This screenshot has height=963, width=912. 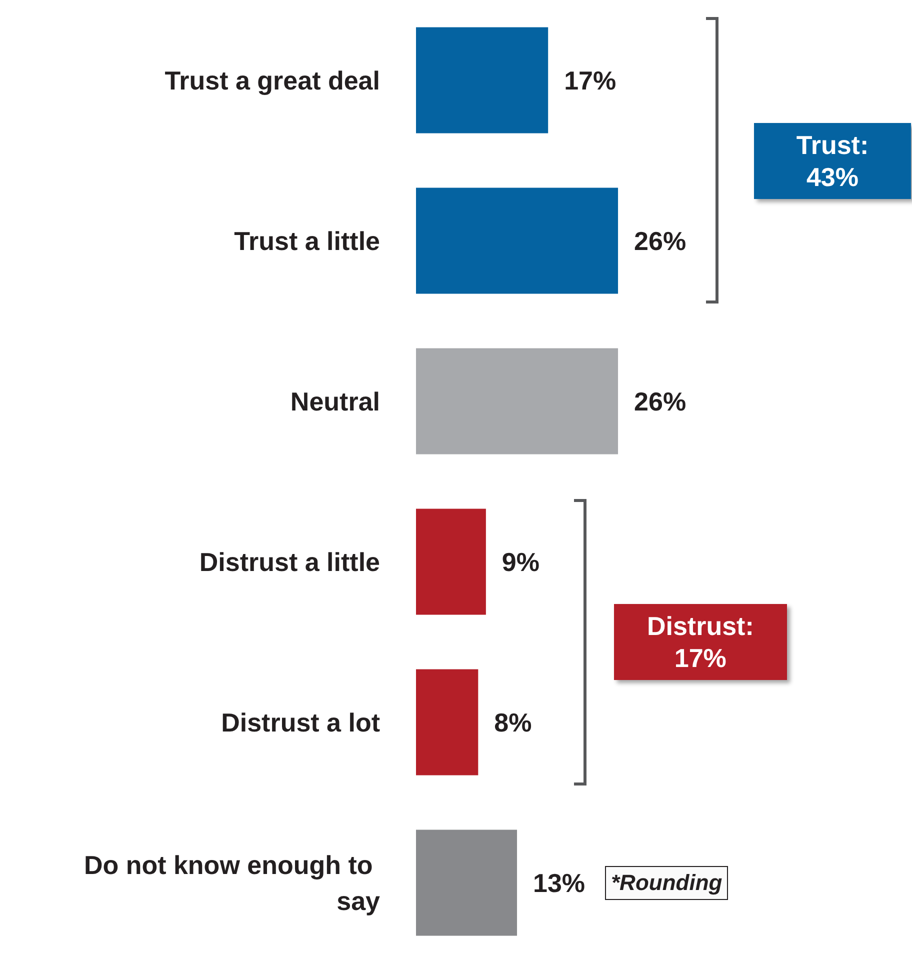 I want to click on y-tick-label: Distrust a little, so click(x=289, y=561).